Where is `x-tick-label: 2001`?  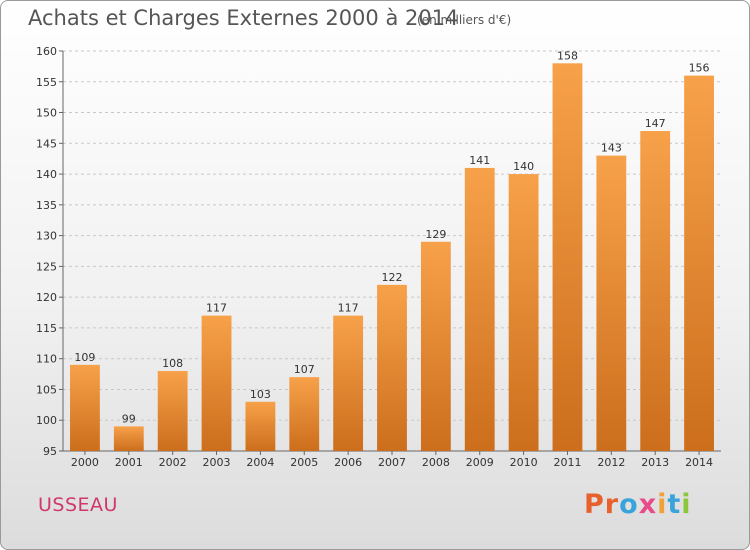
x-tick-label: 2001 is located at coordinates (129, 462).